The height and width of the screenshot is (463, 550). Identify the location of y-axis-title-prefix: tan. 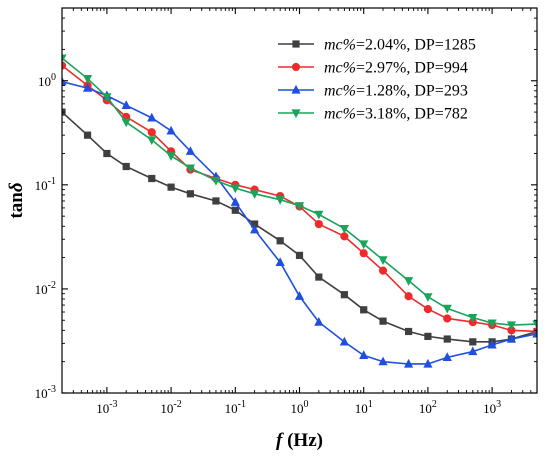
(16, 205).